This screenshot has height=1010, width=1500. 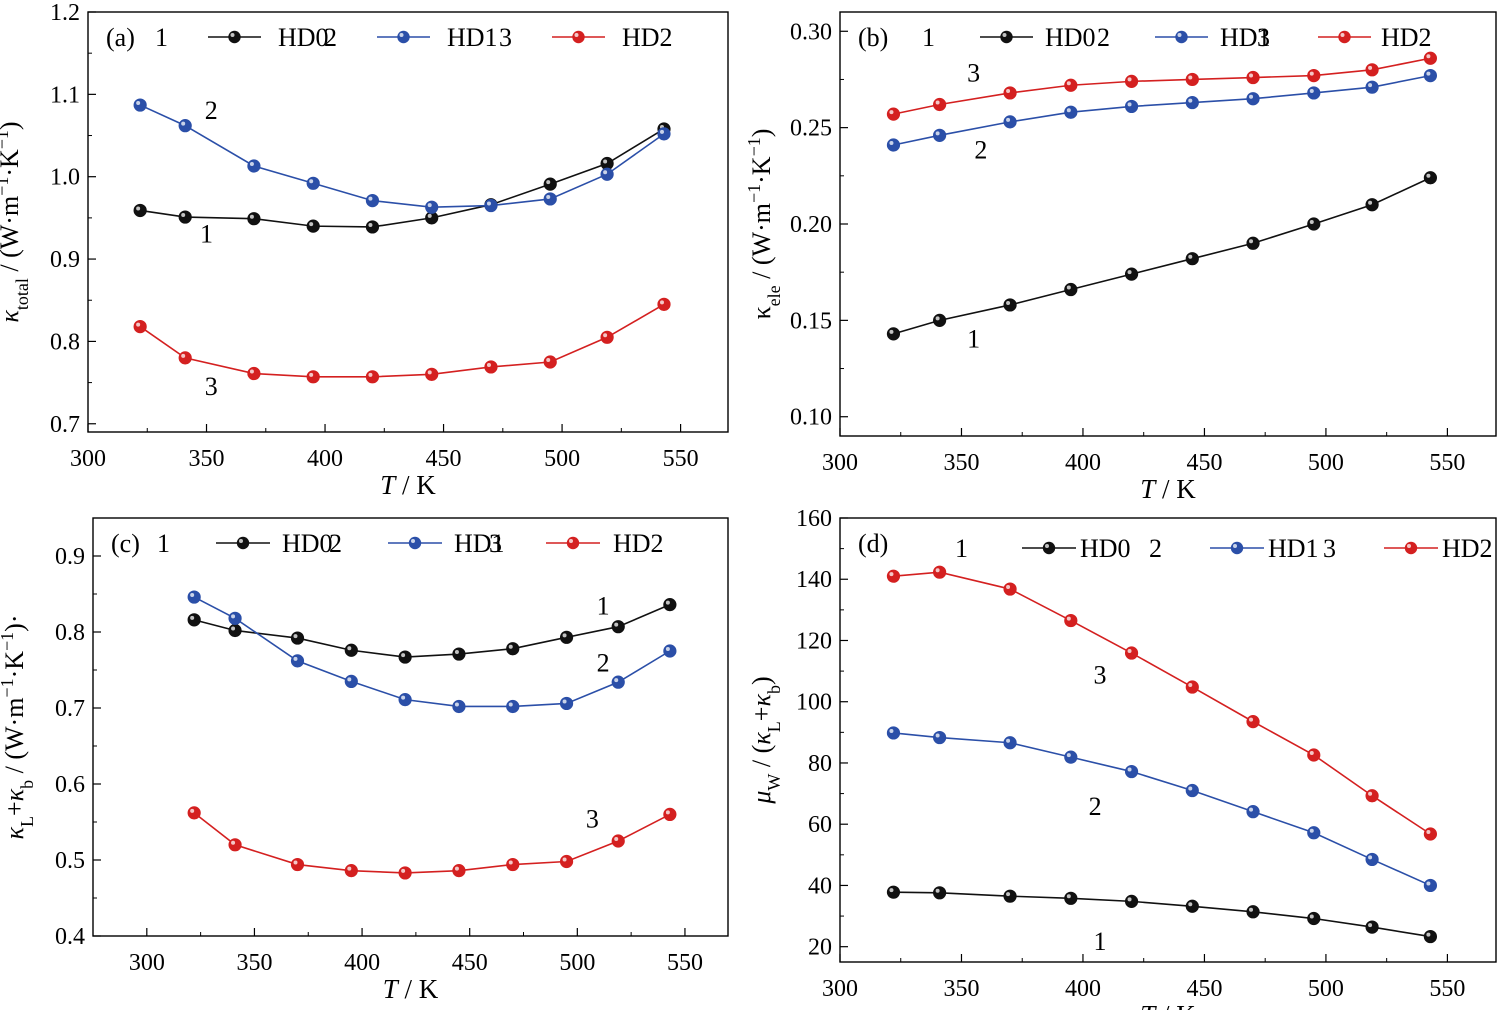 I want to click on legend-number: 3, so click(x=1263, y=37).